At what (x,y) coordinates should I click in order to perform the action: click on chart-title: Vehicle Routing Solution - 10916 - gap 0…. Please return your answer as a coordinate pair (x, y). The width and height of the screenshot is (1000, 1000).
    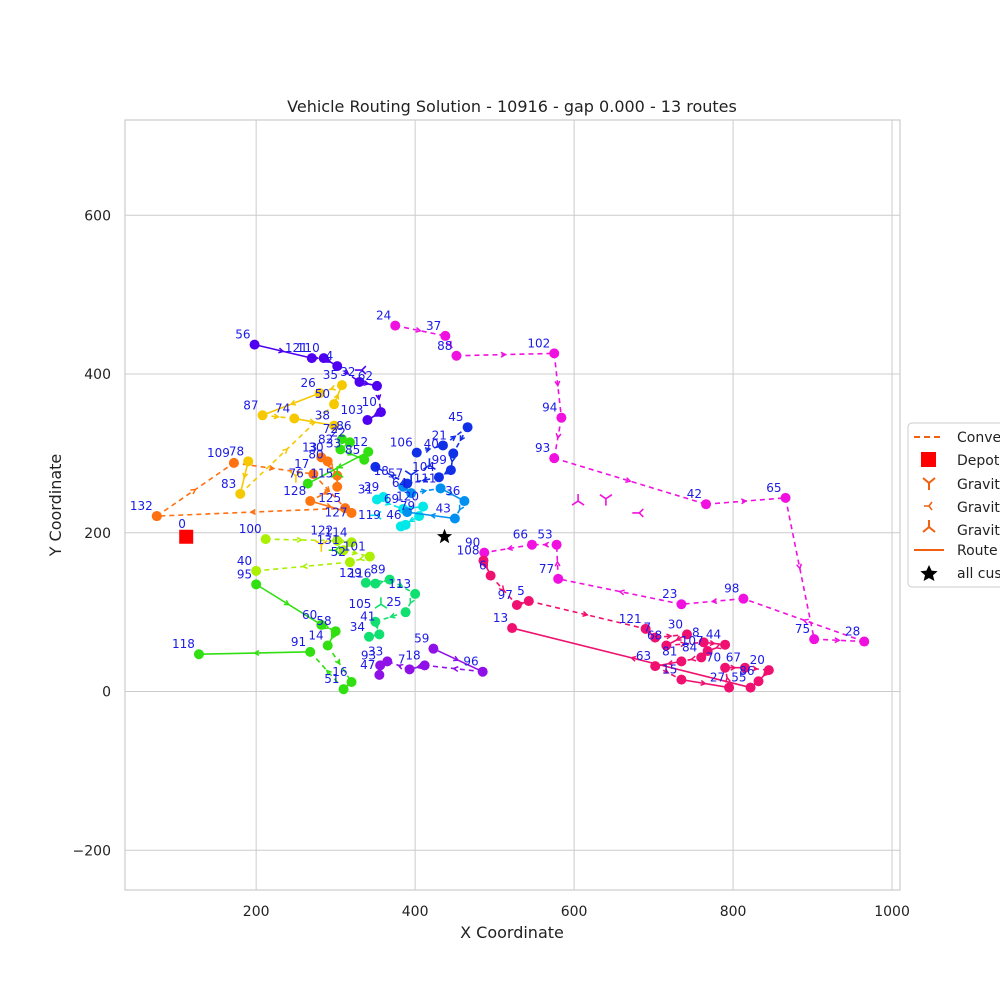
    Looking at the image, I should click on (512, 106).